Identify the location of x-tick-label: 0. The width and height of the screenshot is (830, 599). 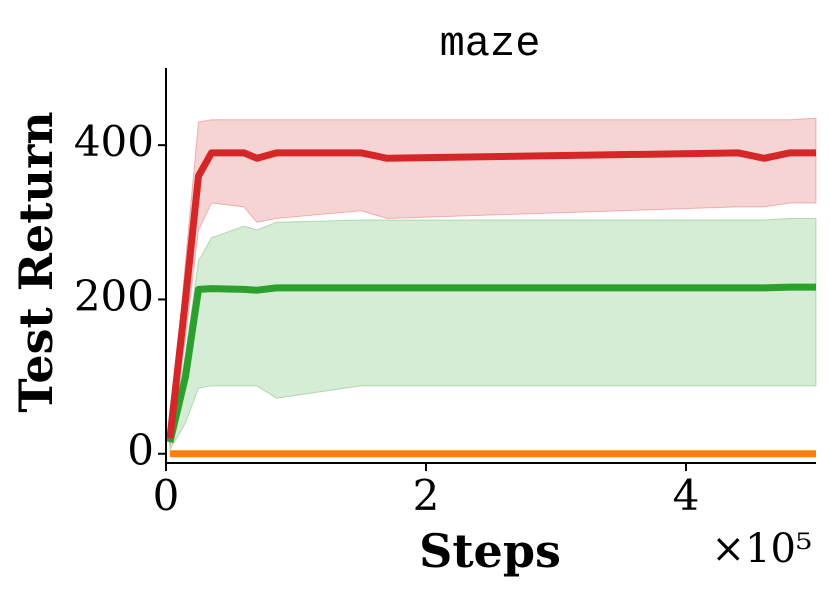
(166, 495).